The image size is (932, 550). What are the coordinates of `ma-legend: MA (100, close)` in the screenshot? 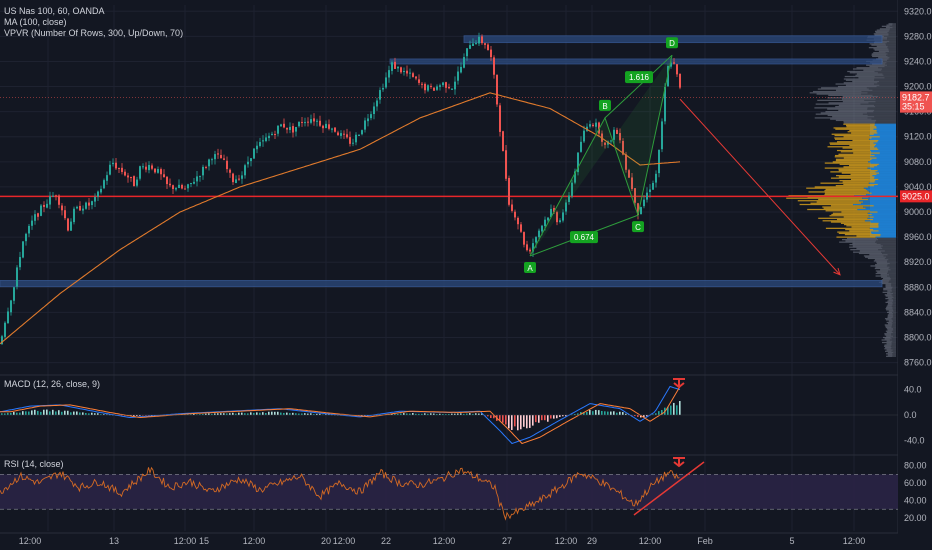 It's located at (35, 22).